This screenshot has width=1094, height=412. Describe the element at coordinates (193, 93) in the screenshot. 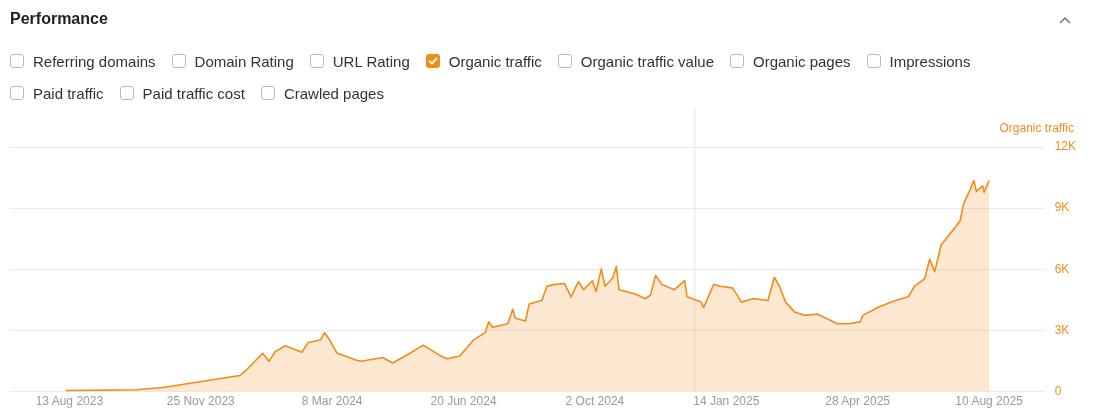

I see `text: Paid traffic cost` at that location.